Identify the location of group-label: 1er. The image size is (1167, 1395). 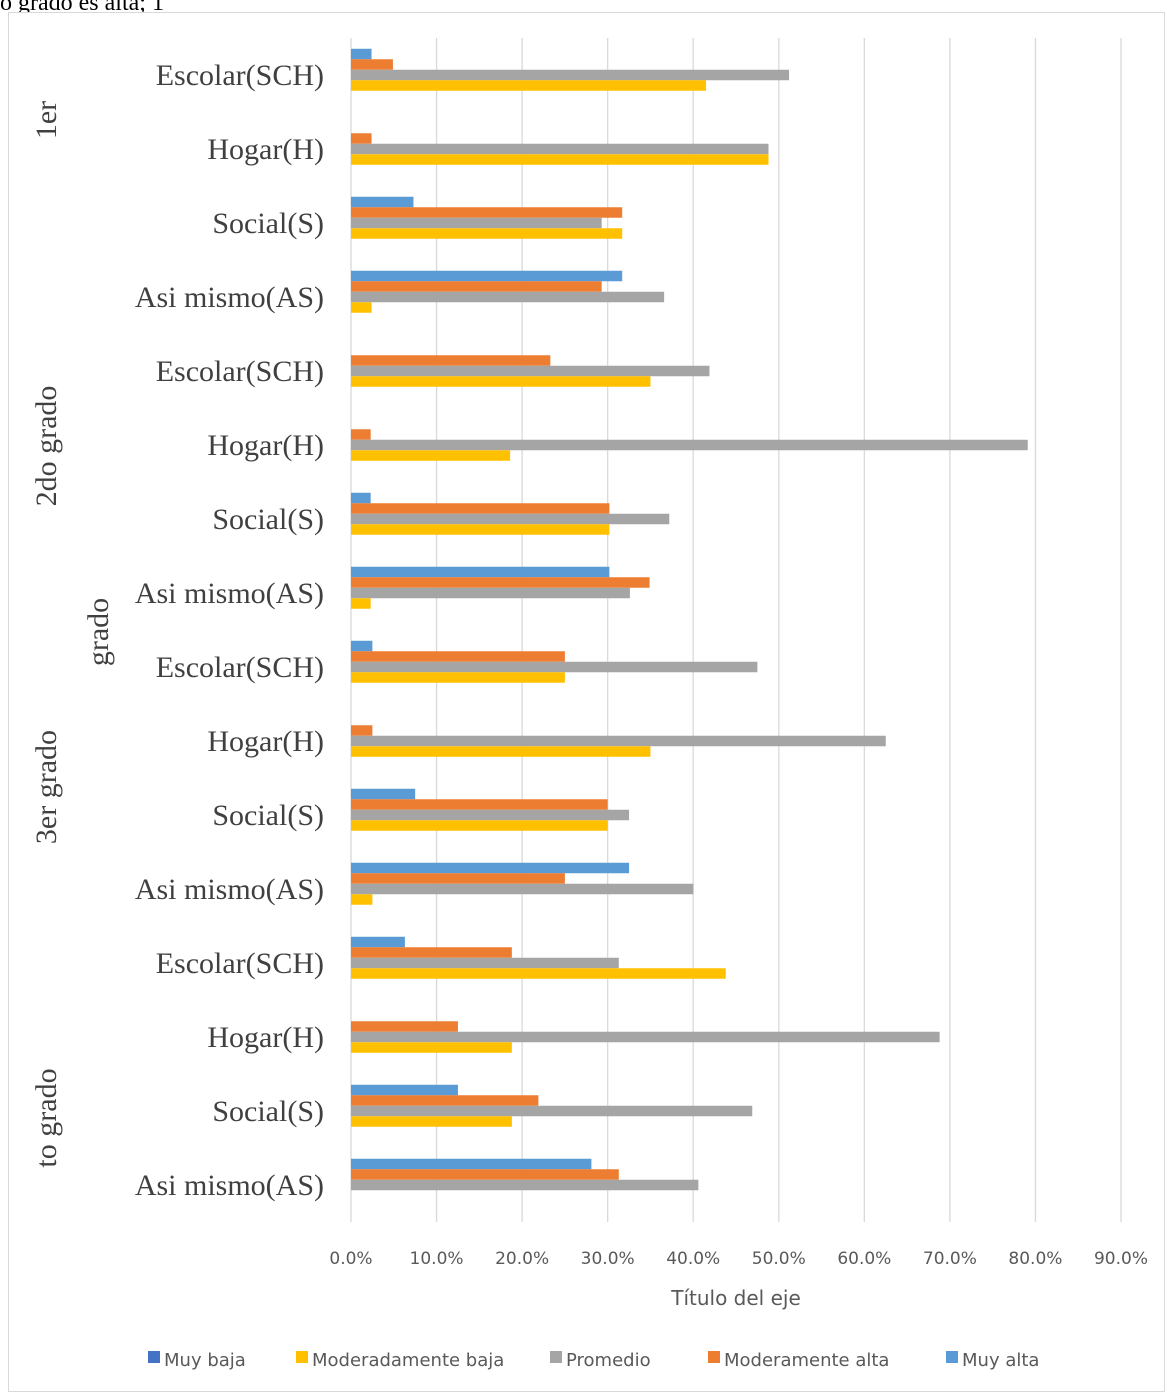
(46, 120).